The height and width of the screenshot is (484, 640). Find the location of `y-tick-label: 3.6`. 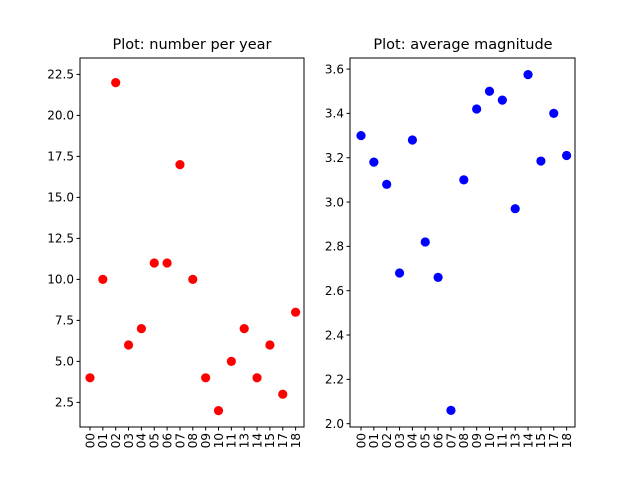

y-tick-label: 3.6 is located at coordinates (334, 69).